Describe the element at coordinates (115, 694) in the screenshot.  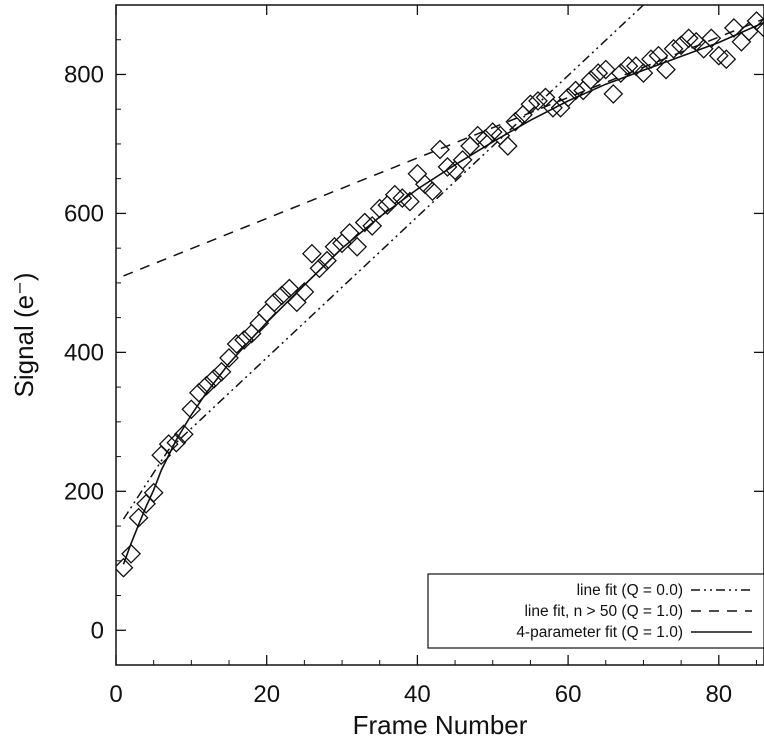
I see `x-tick-label: 0` at that location.